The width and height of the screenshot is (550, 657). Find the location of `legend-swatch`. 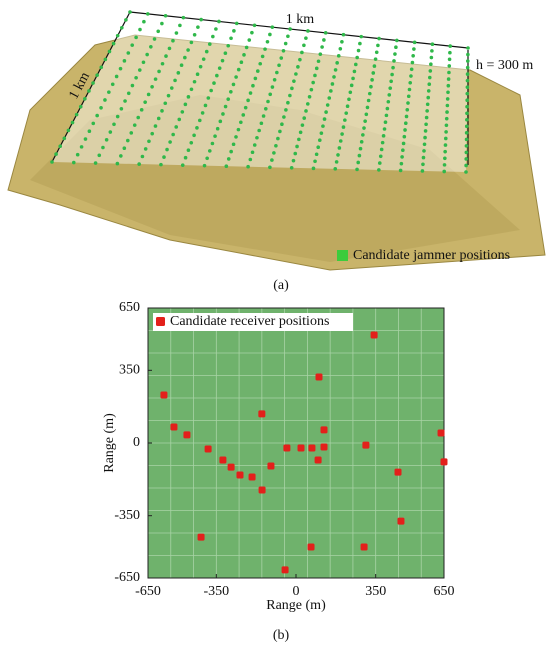

legend-swatch is located at coordinates (342, 255).